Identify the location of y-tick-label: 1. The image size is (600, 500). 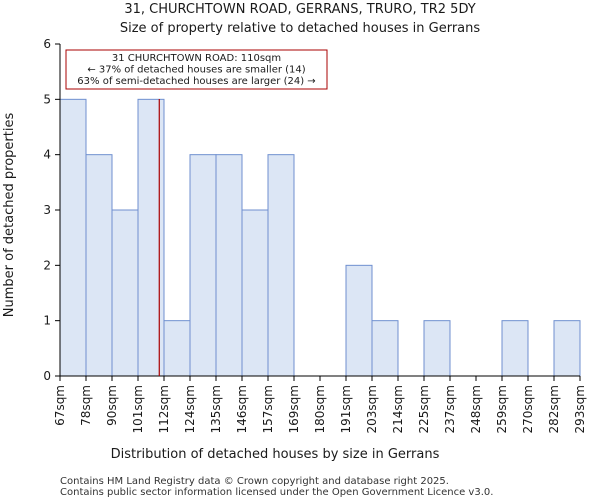
(47, 321).